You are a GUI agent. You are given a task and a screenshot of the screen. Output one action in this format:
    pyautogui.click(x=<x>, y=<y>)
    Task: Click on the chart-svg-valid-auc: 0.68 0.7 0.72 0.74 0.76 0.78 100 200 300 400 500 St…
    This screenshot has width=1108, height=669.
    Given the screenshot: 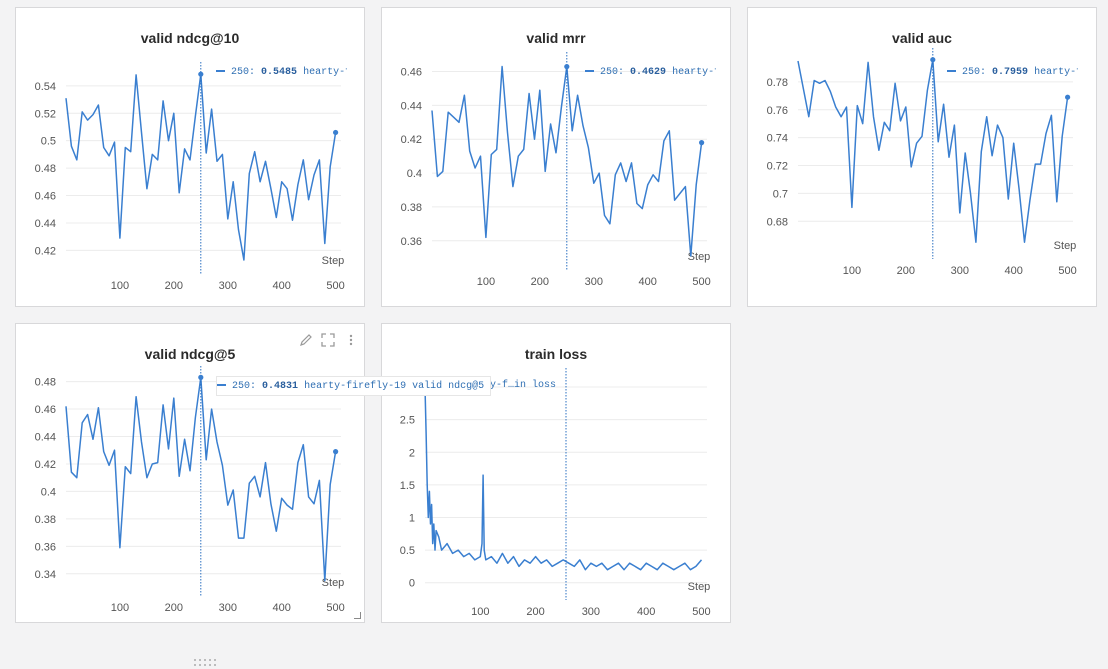 What is the action you would take?
    pyautogui.click(x=923, y=158)
    